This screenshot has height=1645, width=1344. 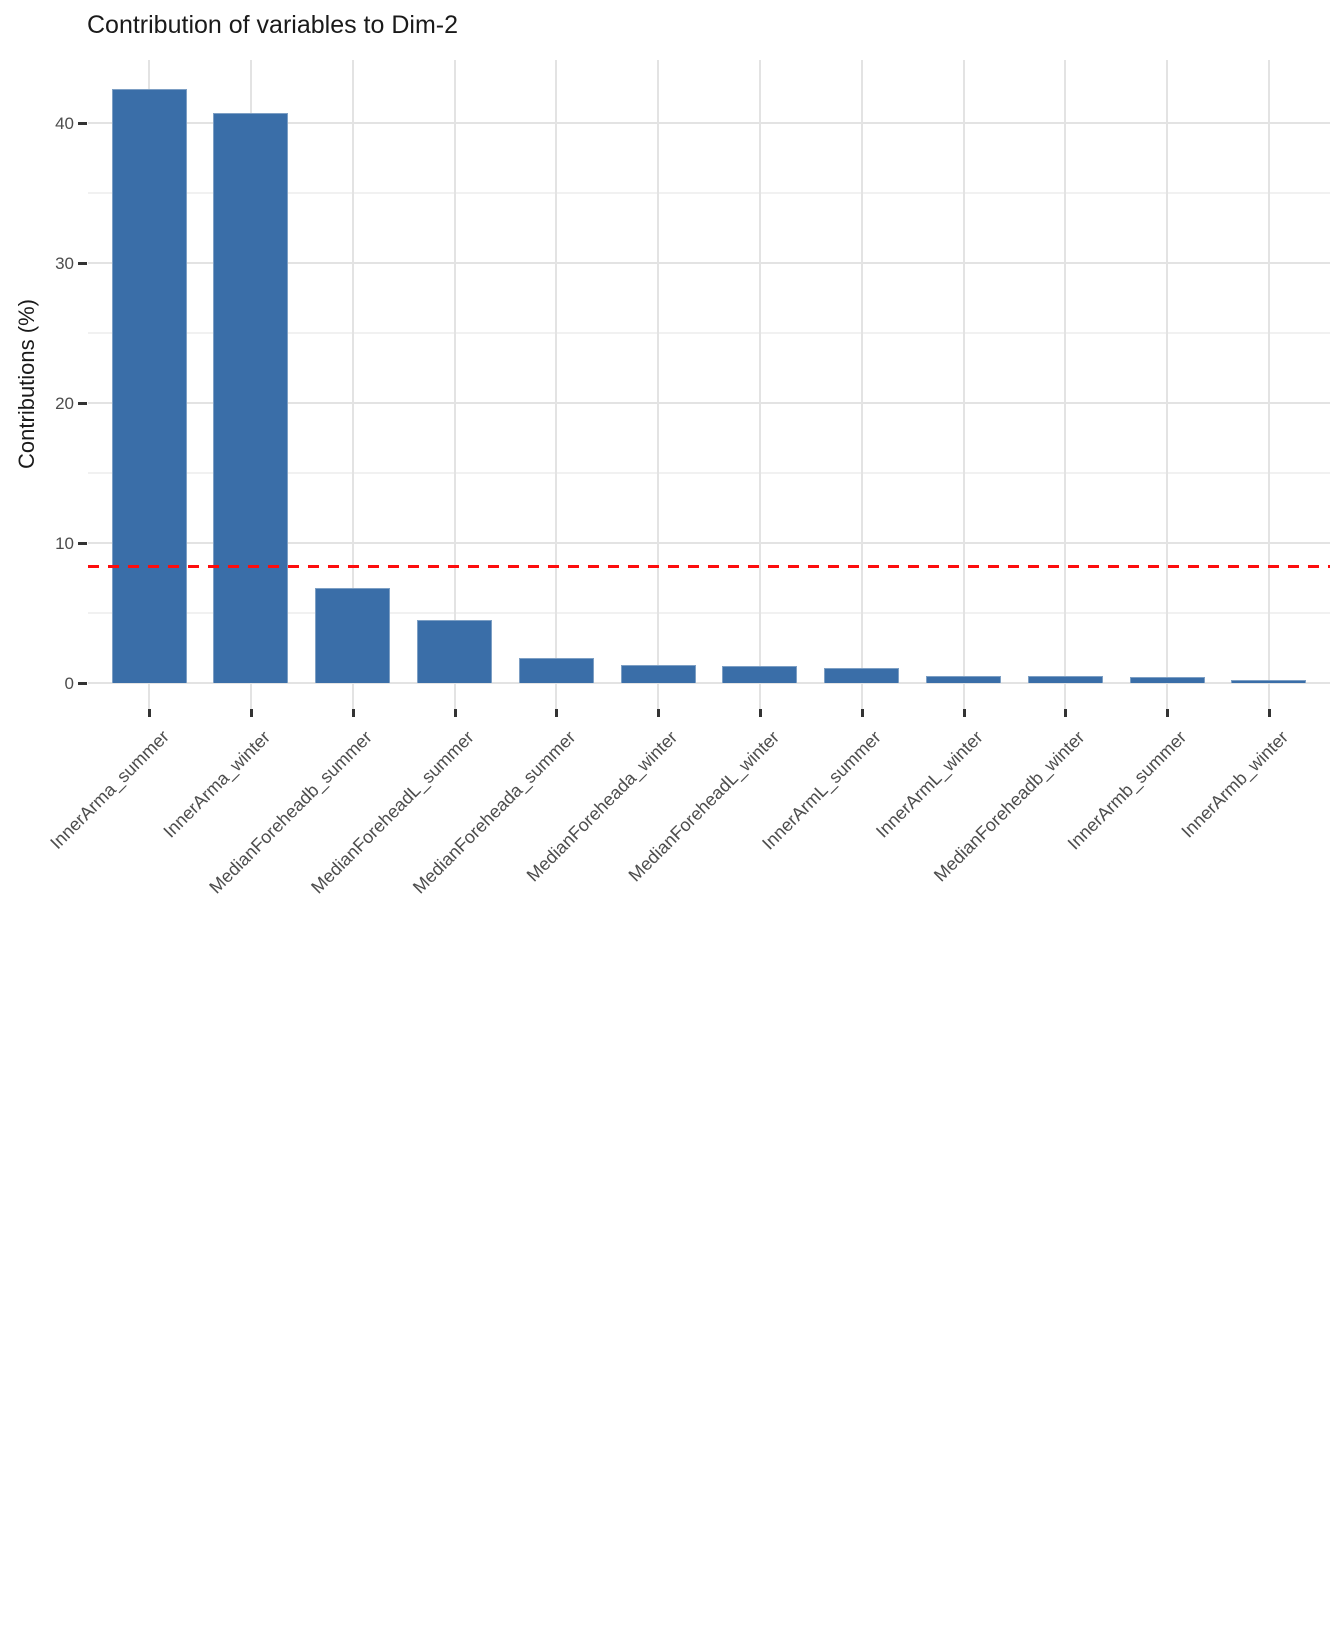 I want to click on y-tick-label-20: 20, so click(x=64, y=403).